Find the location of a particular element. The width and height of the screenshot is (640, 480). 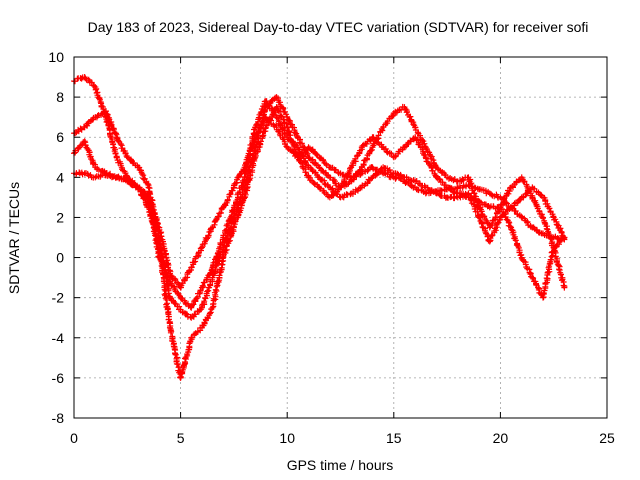

y-tick-label: 0 is located at coordinates (60, 258).